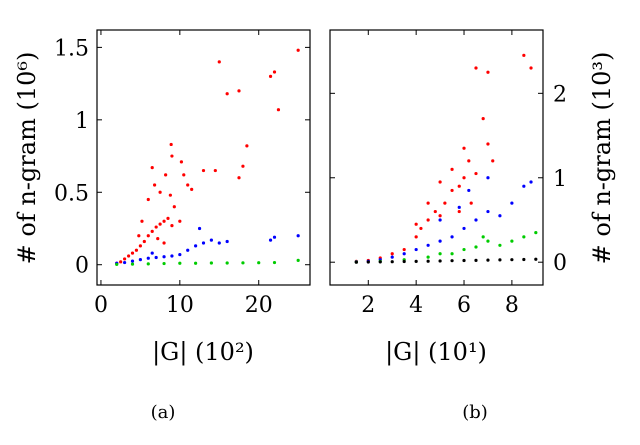 The width and height of the screenshot is (640, 445). I want to click on panel-b-ylabel: # of n-gram (10³), so click(602, 158).